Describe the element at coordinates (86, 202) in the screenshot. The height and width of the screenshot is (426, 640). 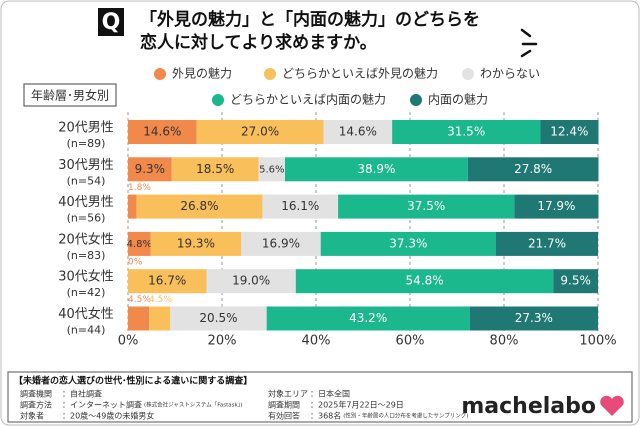
I see `category-label: 40代男性` at that location.